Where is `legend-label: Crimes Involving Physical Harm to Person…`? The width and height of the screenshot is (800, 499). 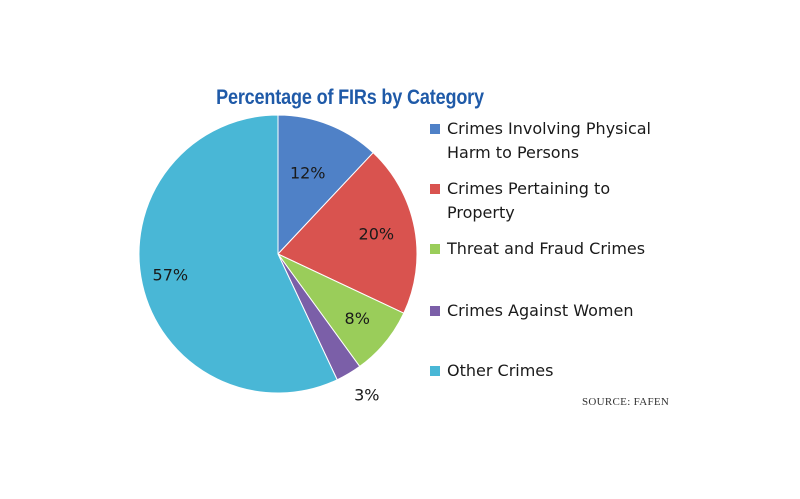
legend-label: Crimes Involving Physical Harm to Person… is located at coordinates (549, 140).